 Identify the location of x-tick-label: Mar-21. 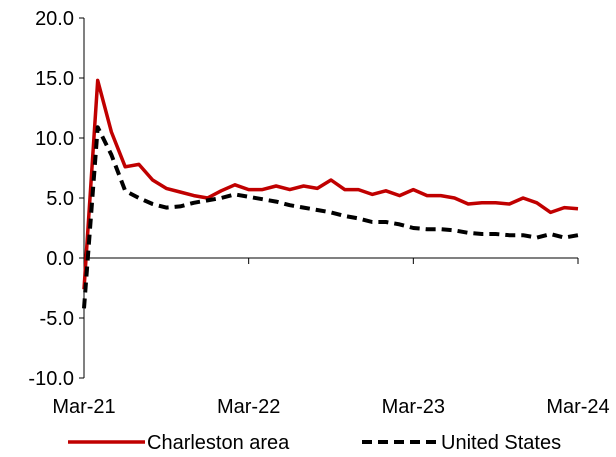
(83, 407).